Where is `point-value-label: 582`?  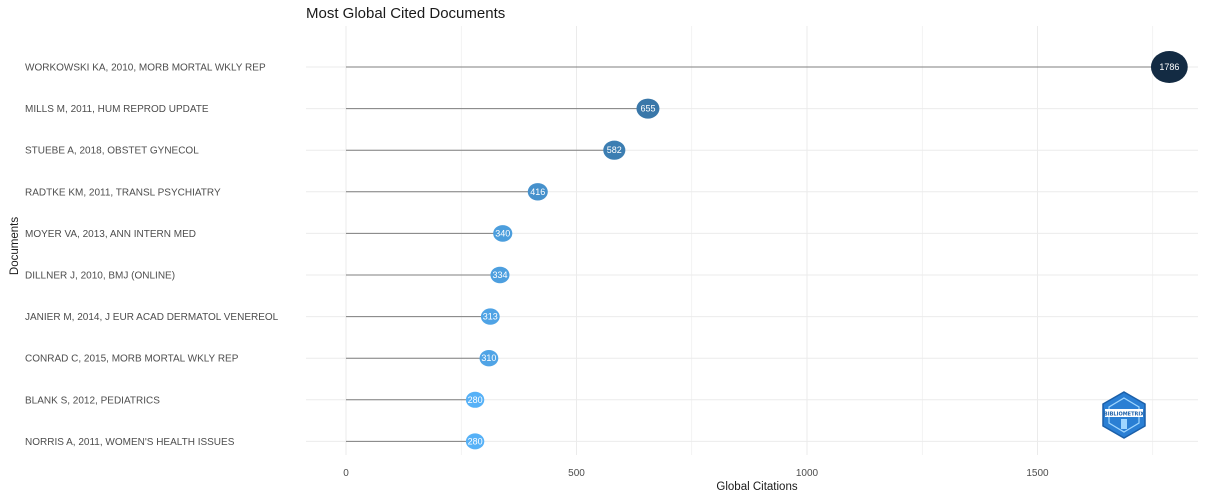
point-value-label: 582 is located at coordinates (614, 150).